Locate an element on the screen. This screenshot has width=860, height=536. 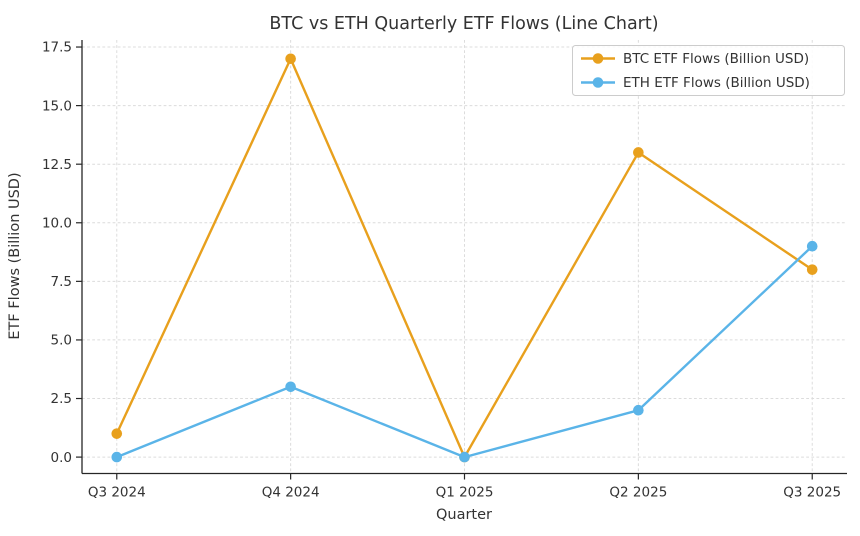
y-tick-label: 2.5 is located at coordinates (61, 399).